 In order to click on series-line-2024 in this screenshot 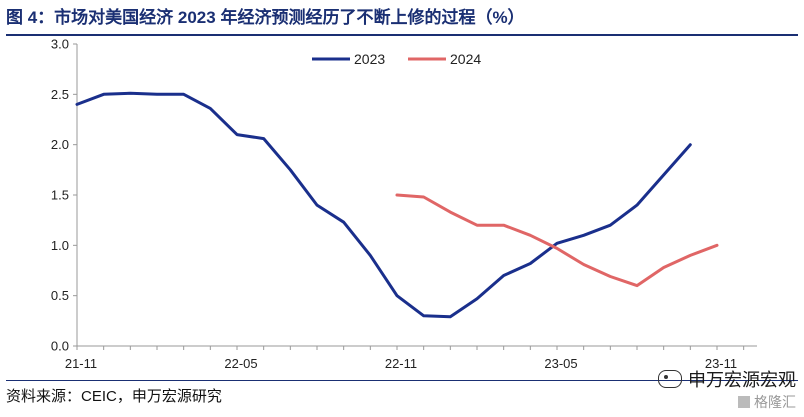, I will do `click(557, 240)`.